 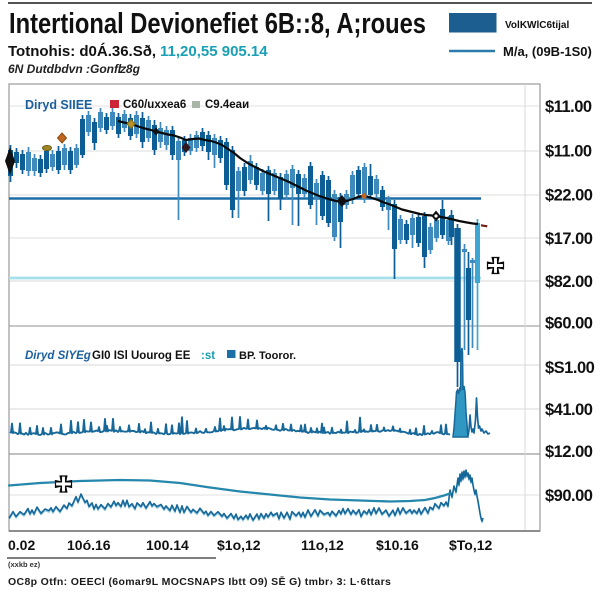 I want to click on svg-text: Diryd SIYEg, so click(x=58, y=356).